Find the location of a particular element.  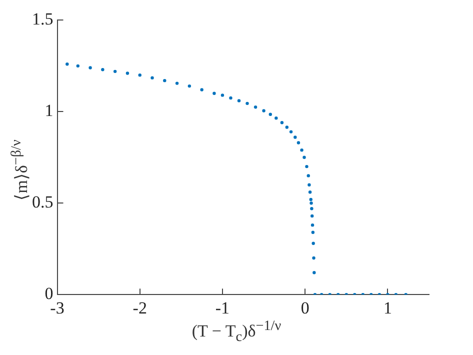

y-tick-label: 1.5 is located at coordinates (43, 19).